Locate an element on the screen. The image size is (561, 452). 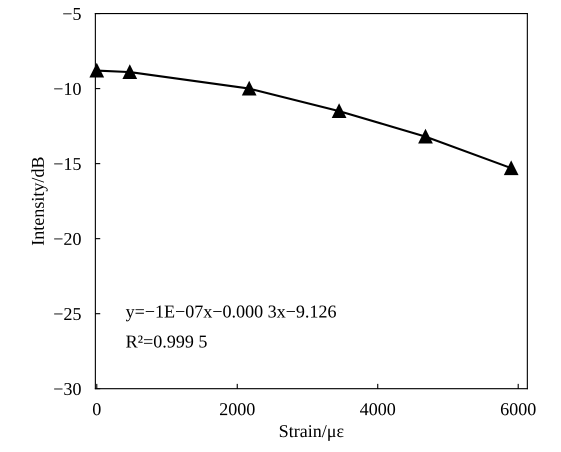
y-axis-title: Intensity/dB is located at coordinates (39, 201).